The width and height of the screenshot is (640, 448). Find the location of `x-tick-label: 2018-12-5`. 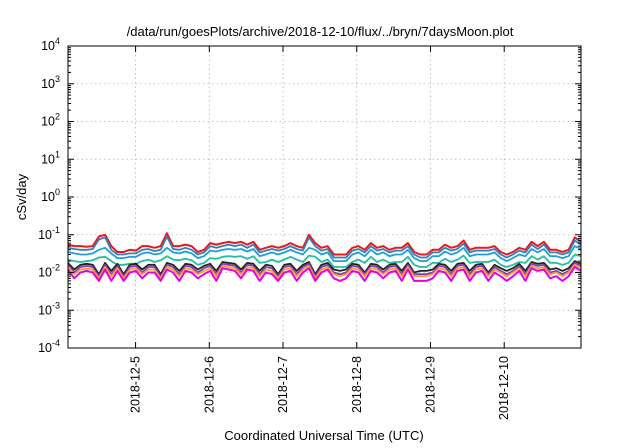

x-tick-label: 2018-12-5 is located at coordinates (136, 384).